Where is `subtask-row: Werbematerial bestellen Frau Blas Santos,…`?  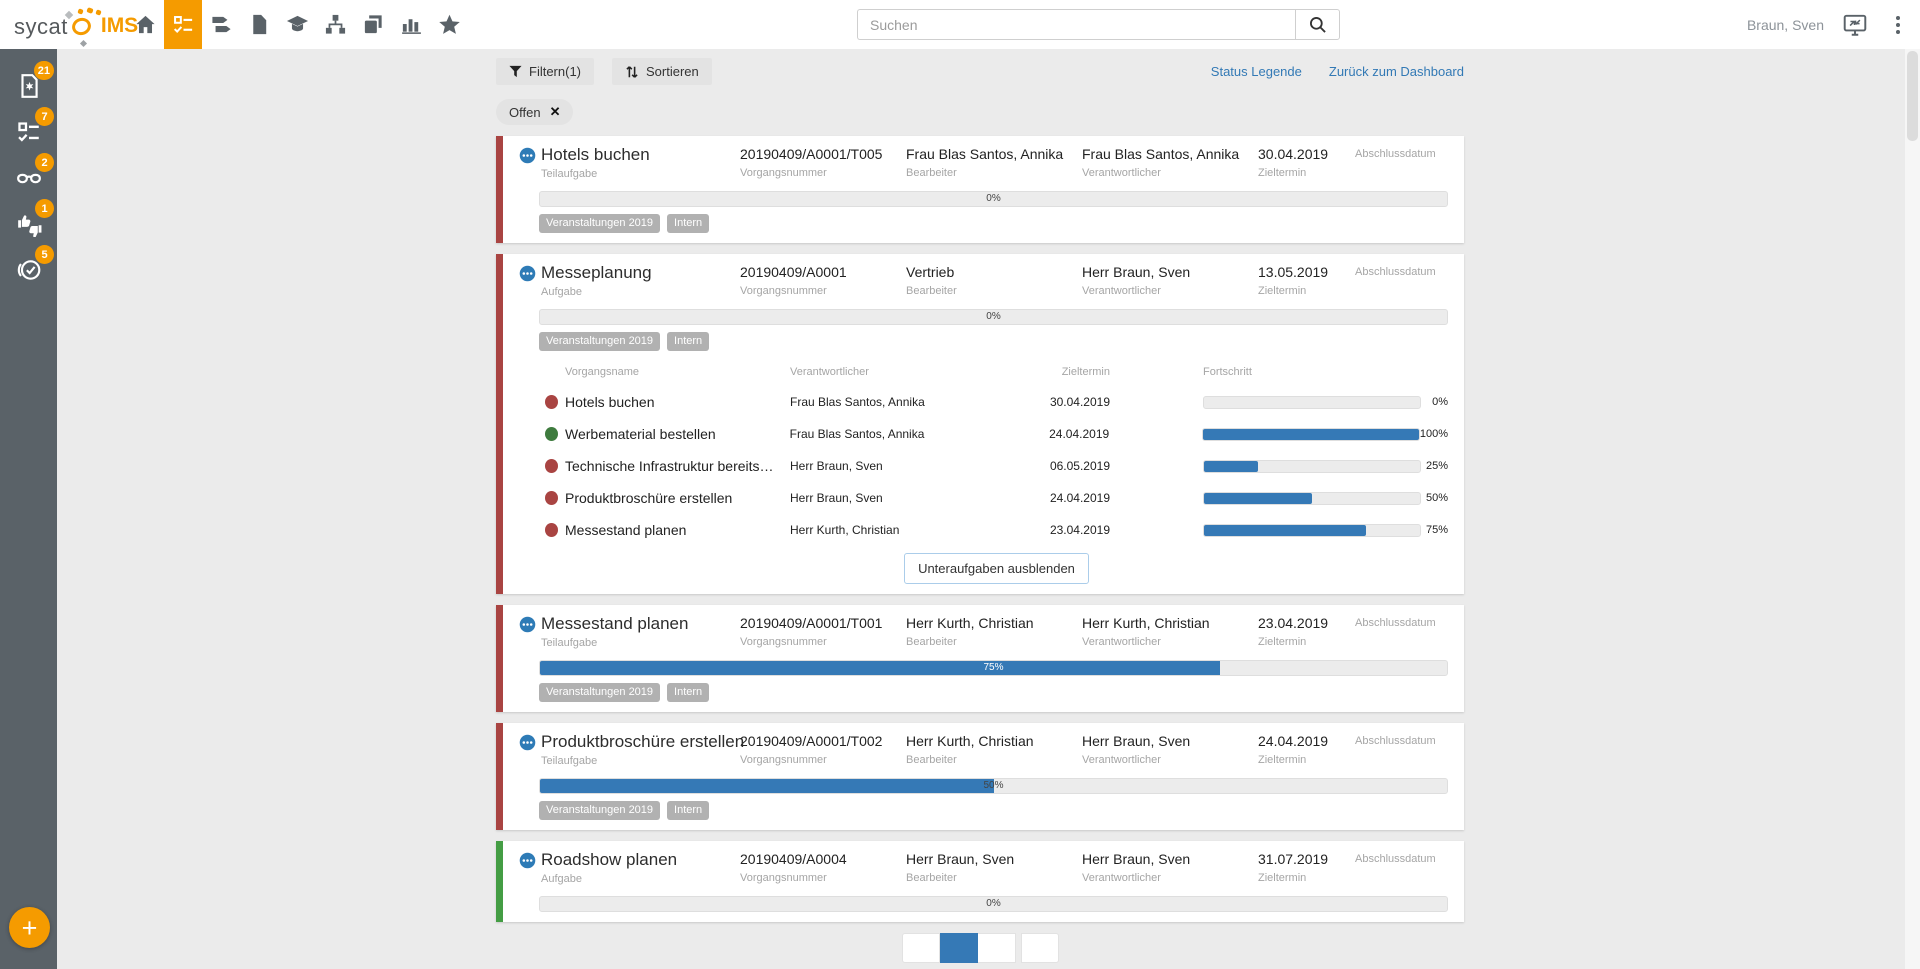
subtask-row: Werbematerial bestellen Frau Blas Santos,… is located at coordinates (996, 434).